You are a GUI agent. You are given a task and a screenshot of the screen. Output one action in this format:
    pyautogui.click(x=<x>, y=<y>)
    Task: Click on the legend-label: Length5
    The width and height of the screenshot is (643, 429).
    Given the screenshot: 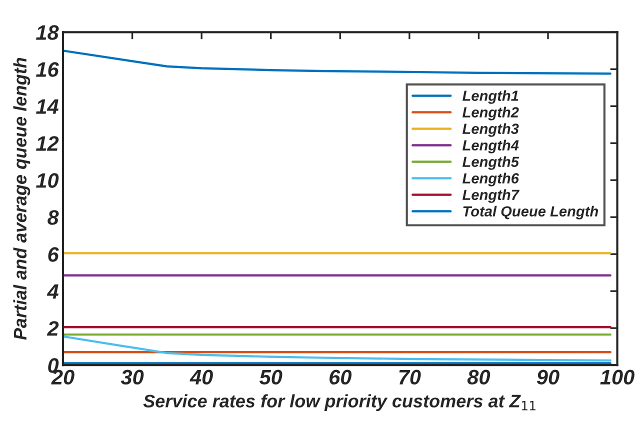 What is the action you would take?
    pyautogui.click(x=491, y=163)
    